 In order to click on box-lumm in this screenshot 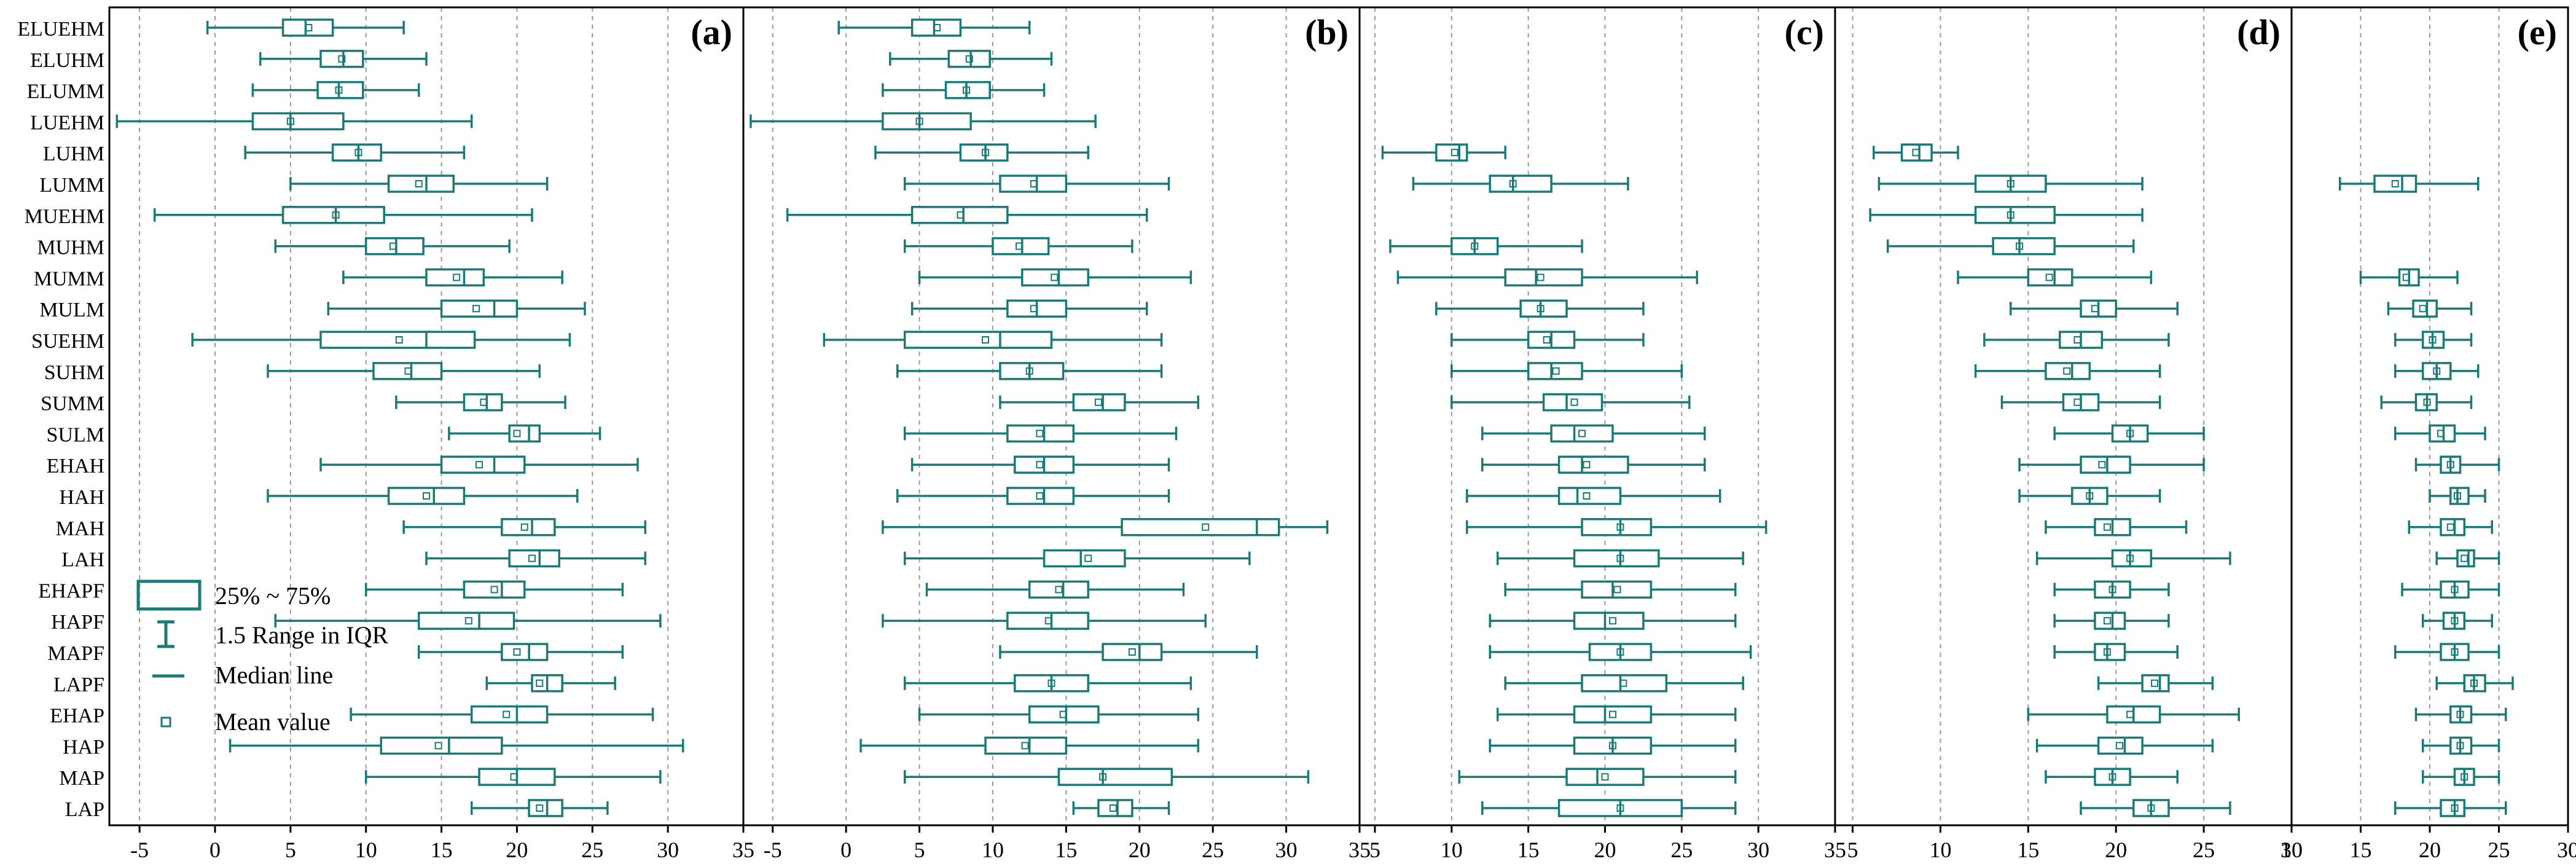, I will do `click(419, 184)`.